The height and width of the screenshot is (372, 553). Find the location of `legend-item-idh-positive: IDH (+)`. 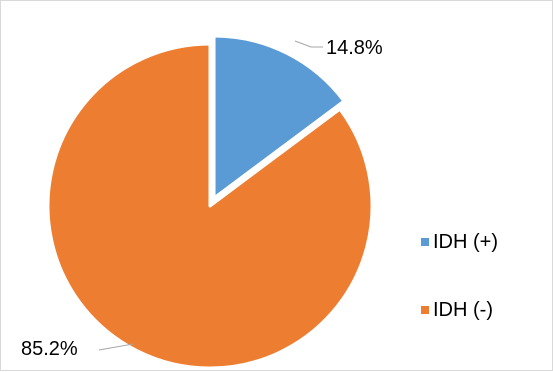

legend-item-idh-positive: IDH (+) is located at coordinates (459, 242).